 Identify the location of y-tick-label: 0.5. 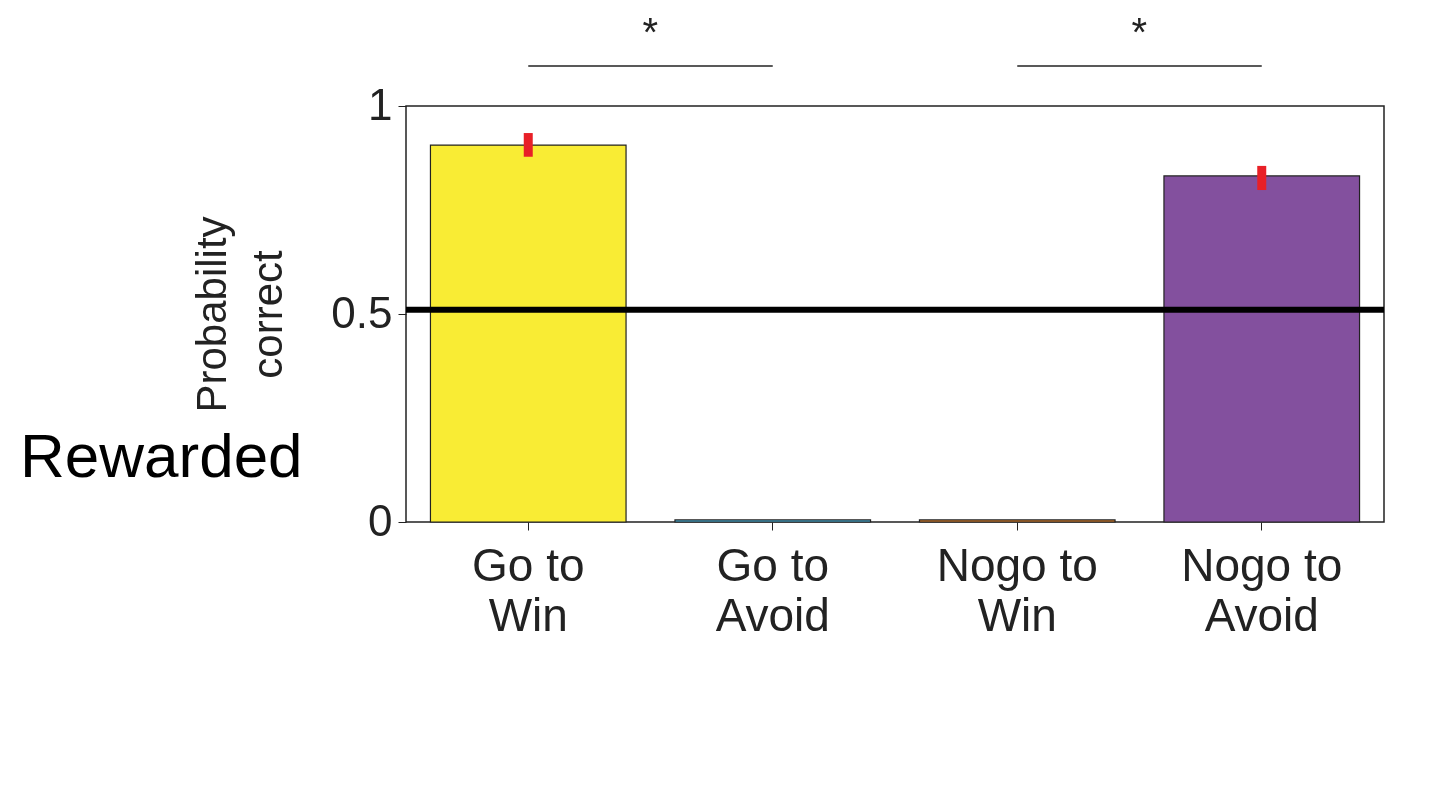
(362, 312).